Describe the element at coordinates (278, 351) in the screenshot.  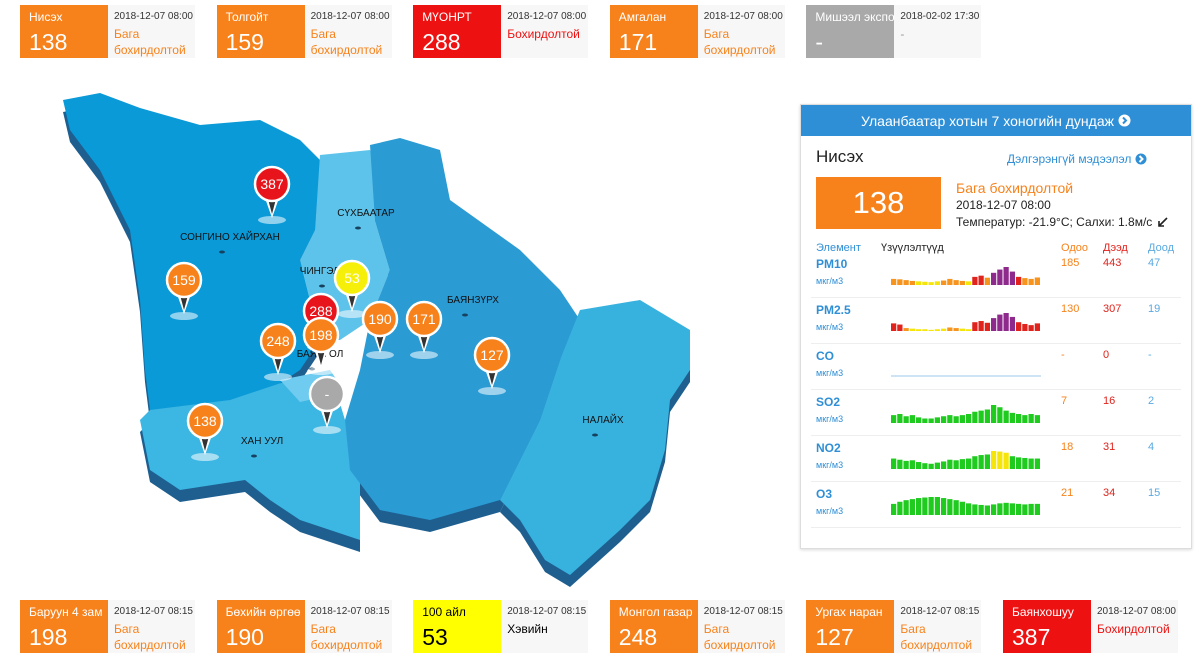
I see `map-marker: 248` at that location.